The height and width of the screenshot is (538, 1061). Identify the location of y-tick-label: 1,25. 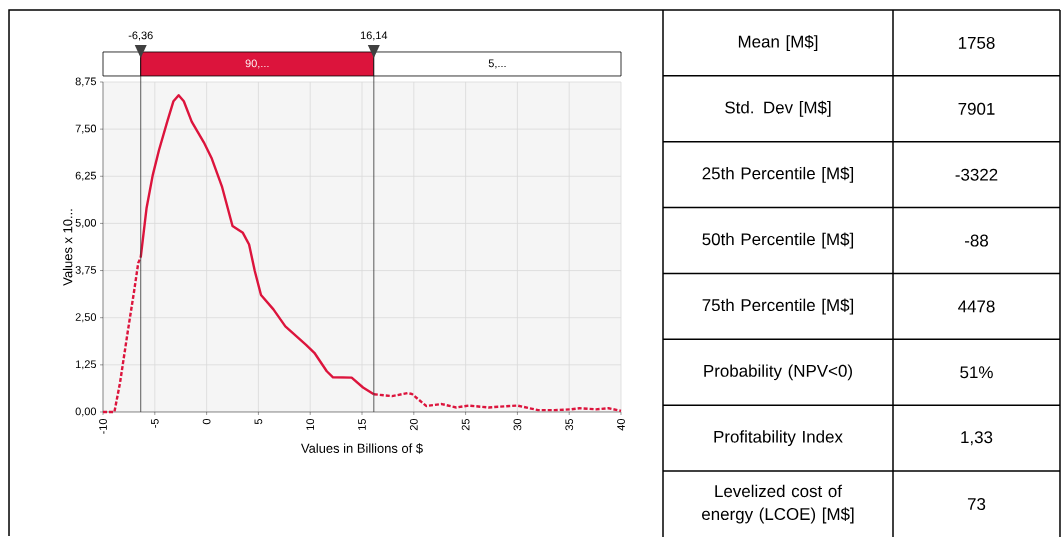
(86, 365).